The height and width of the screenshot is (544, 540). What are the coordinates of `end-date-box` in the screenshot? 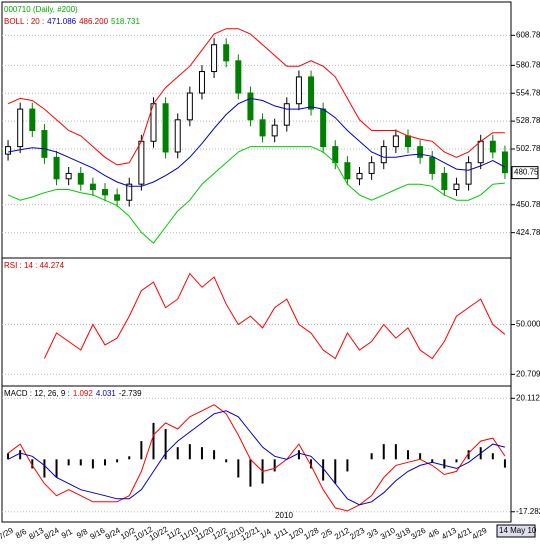 It's located at (516, 531).